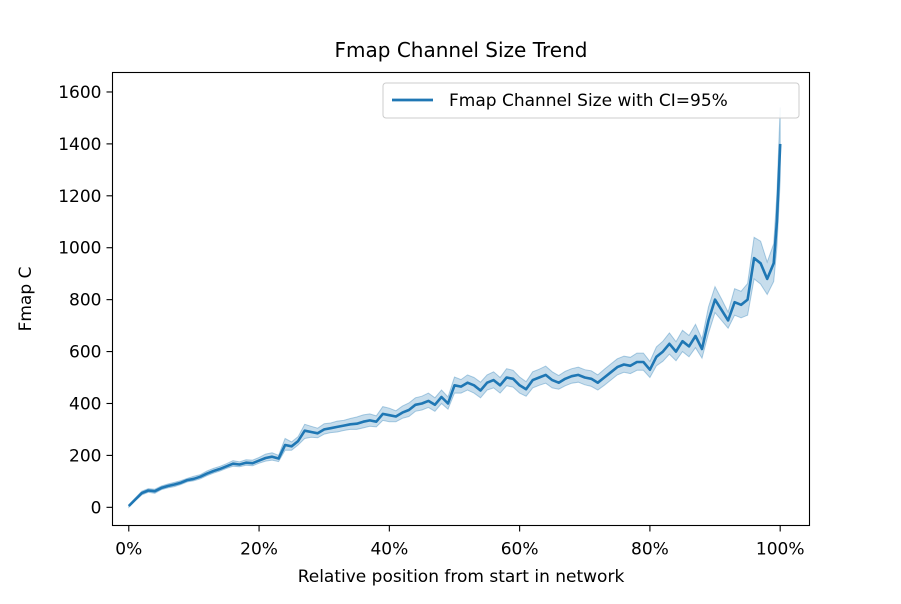 The width and height of the screenshot is (901, 604). What do you see at coordinates (389, 550) in the screenshot?
I see `x-tick-label: 40%` at bounding box center [389, 550].